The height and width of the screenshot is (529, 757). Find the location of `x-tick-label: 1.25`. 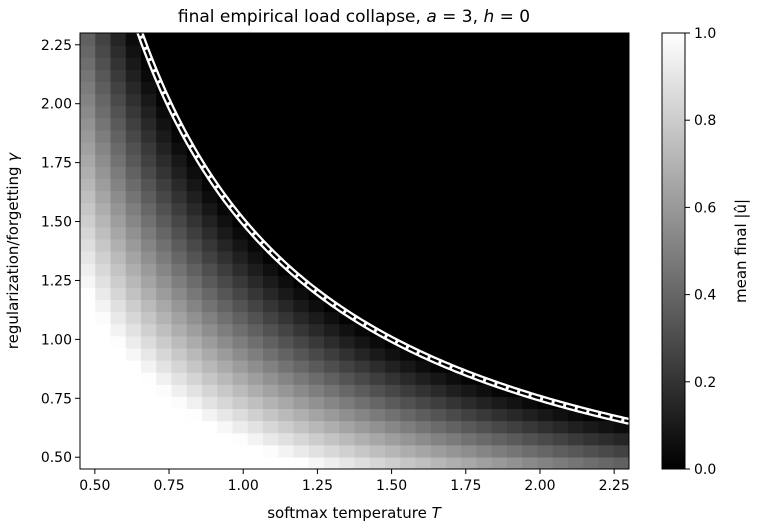

x-tick-label: 1.25 is located at coordinates (317, 486).